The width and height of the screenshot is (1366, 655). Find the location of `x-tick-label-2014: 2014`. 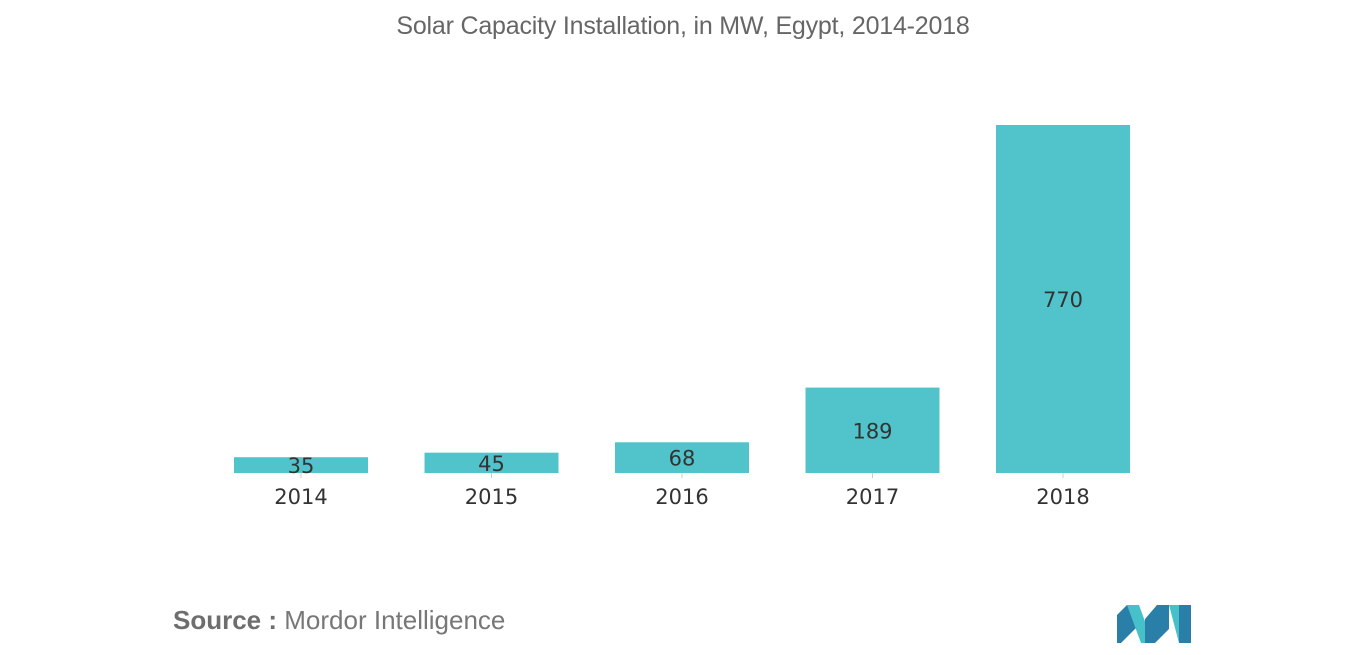

x-tick-label-2014: 2014 is located at coordinates (300, 497).